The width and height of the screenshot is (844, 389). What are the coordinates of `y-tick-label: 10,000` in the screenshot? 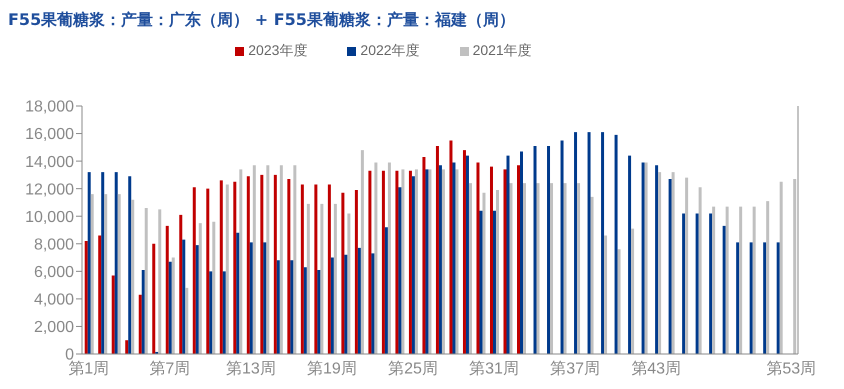 It's located at (49, 217).